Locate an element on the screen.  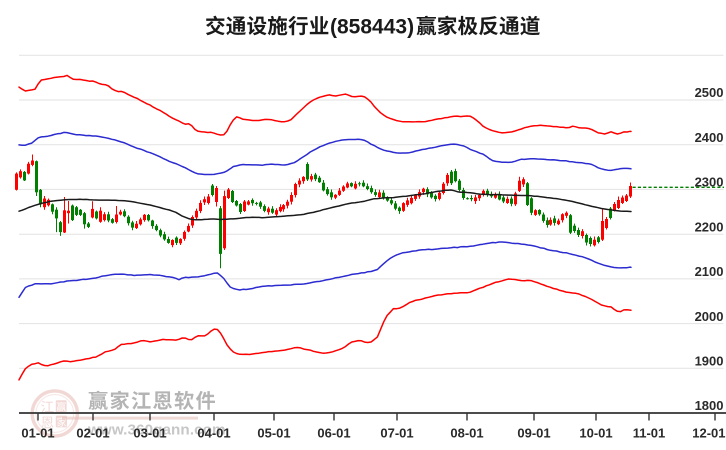
svg-text: 2100 is located at coordinates (709, 271).